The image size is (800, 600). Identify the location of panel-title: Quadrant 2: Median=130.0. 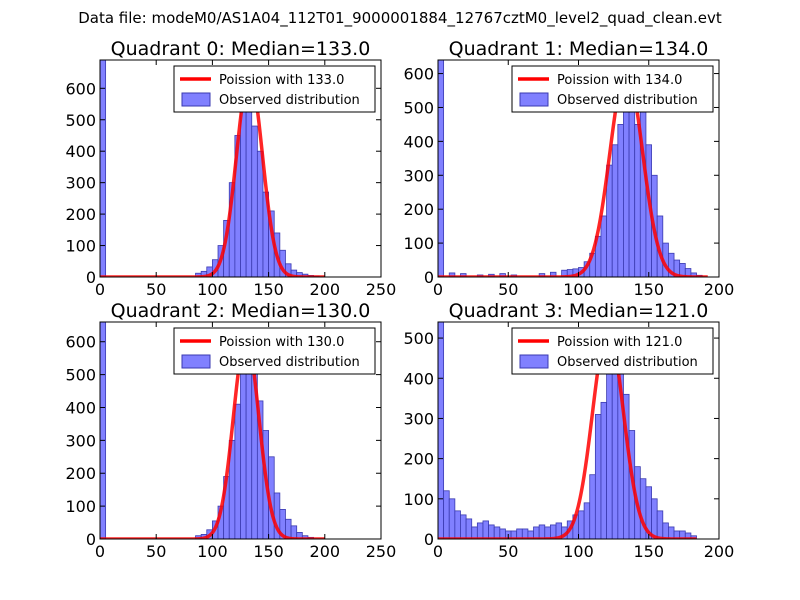
(241, 311).